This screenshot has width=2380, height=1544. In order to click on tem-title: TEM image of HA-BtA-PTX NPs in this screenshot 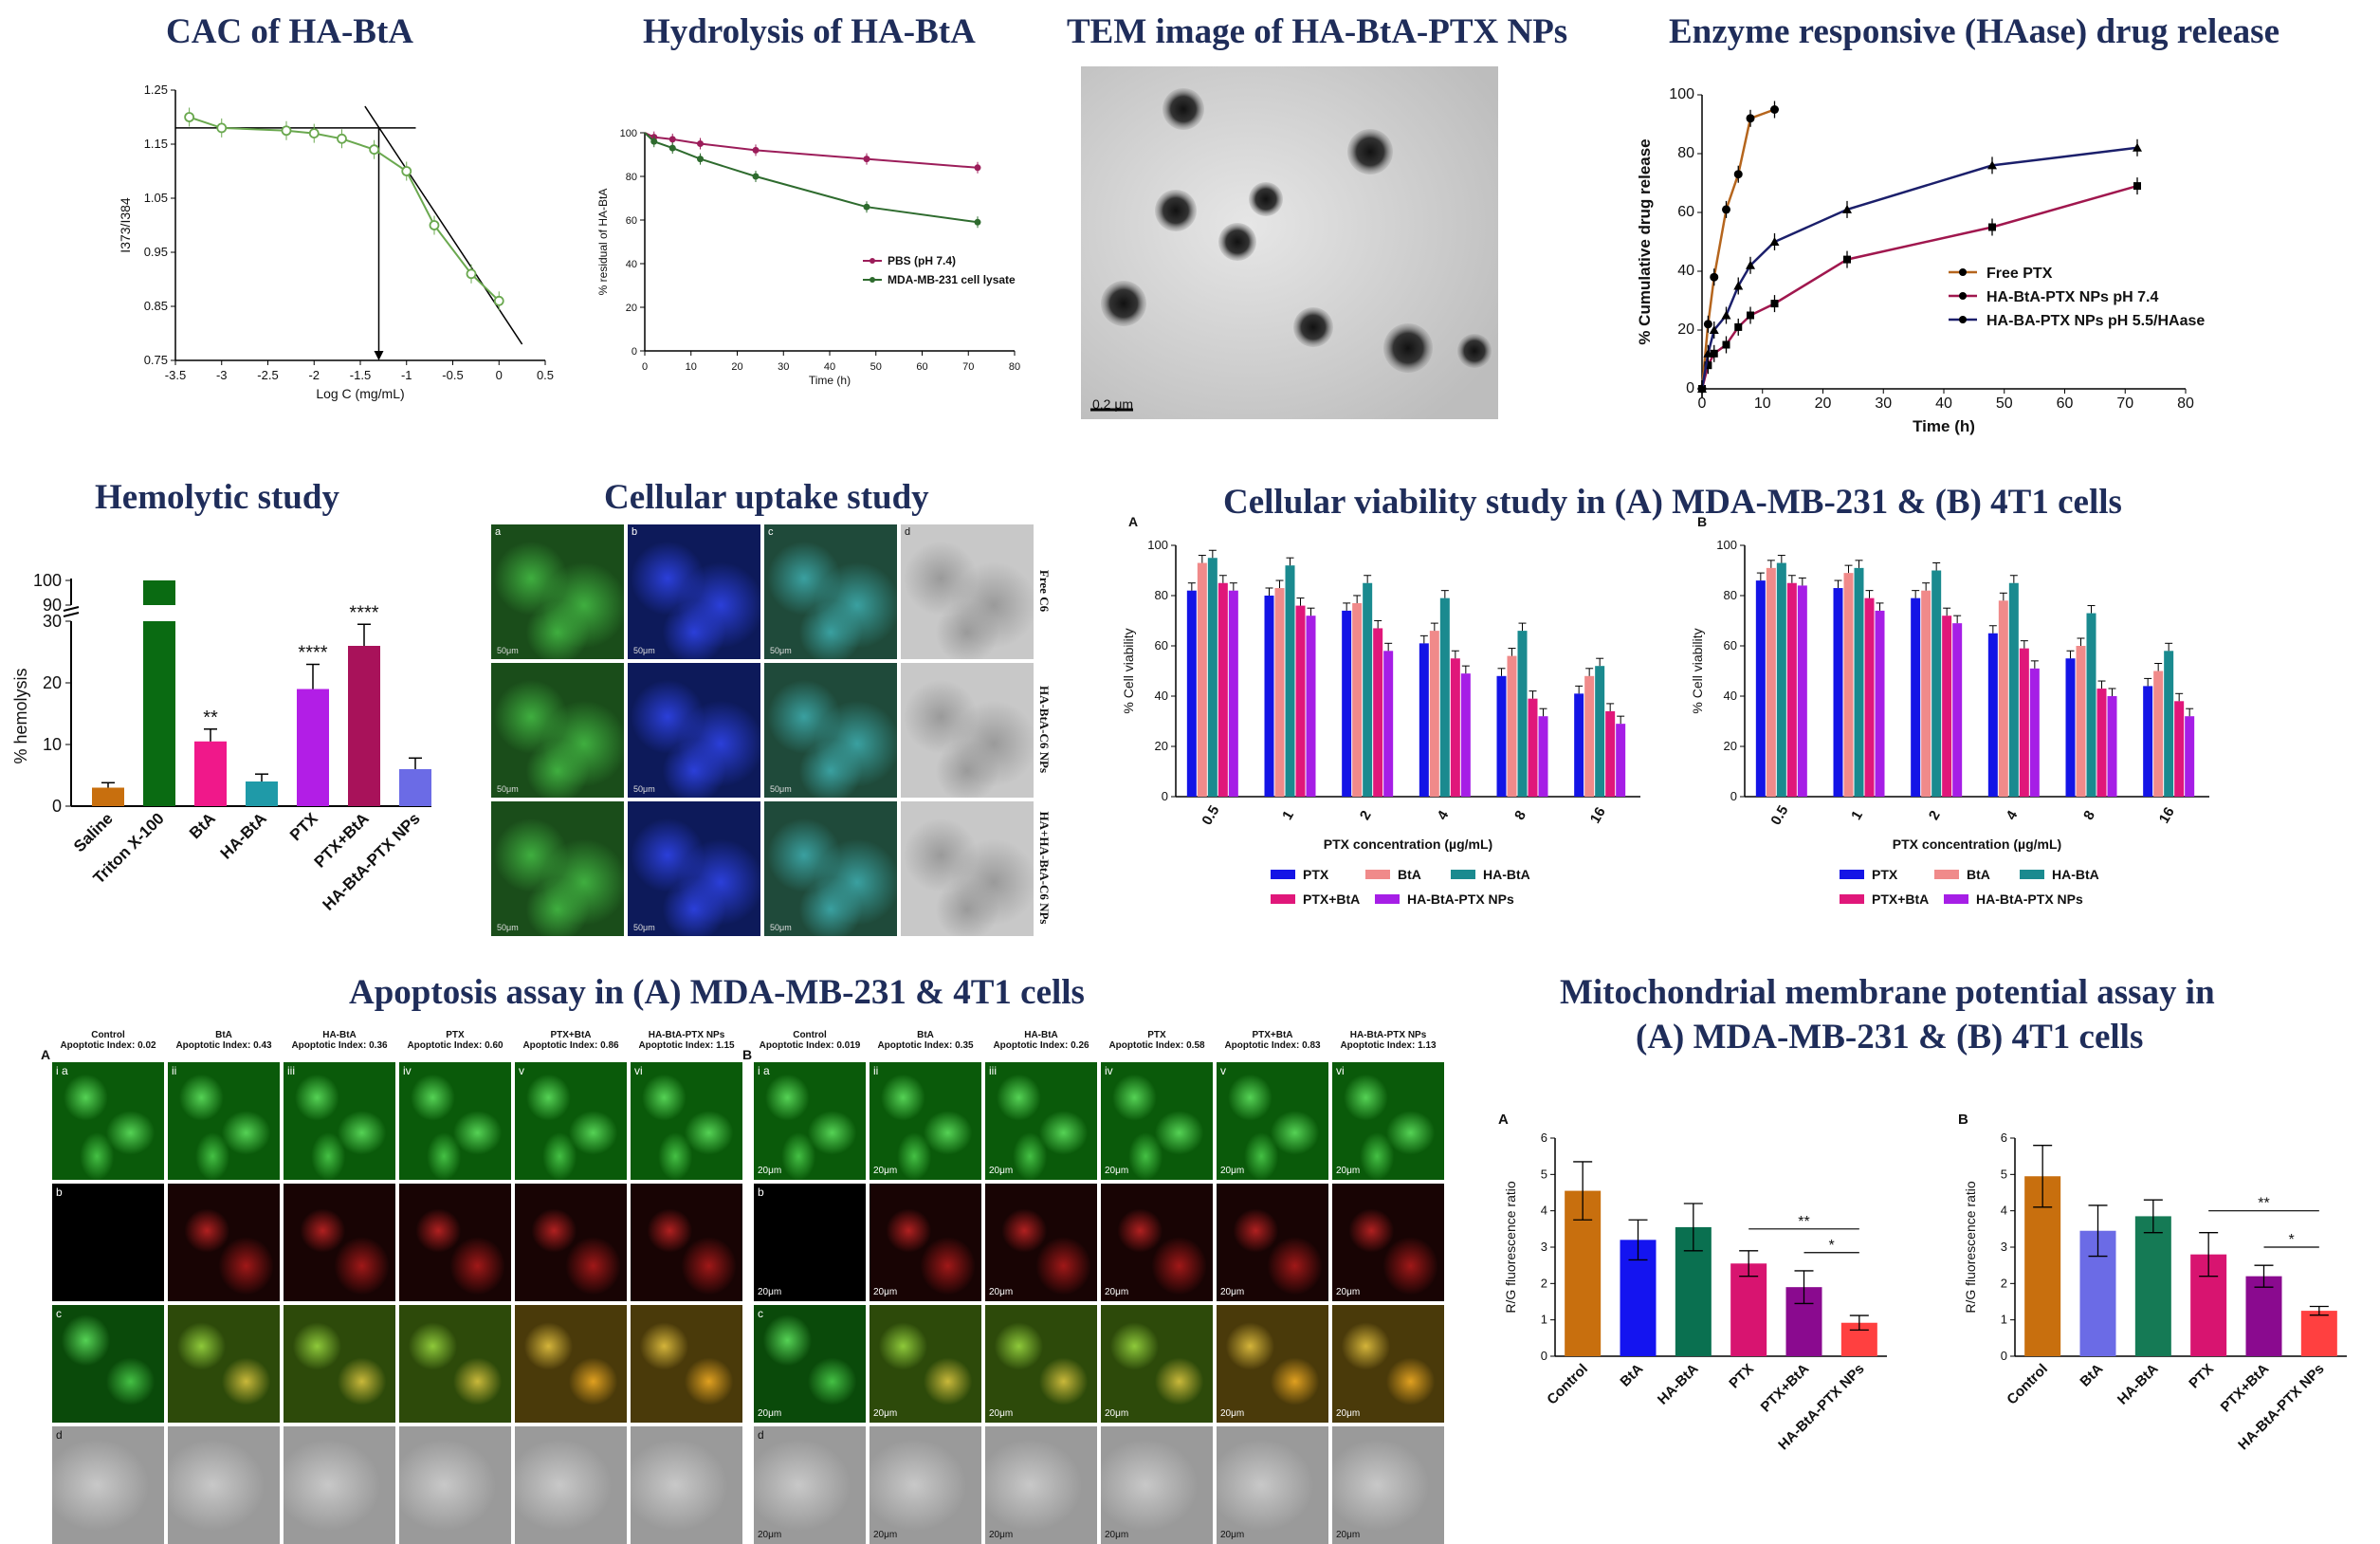, I will do `click(1318, 31)`.